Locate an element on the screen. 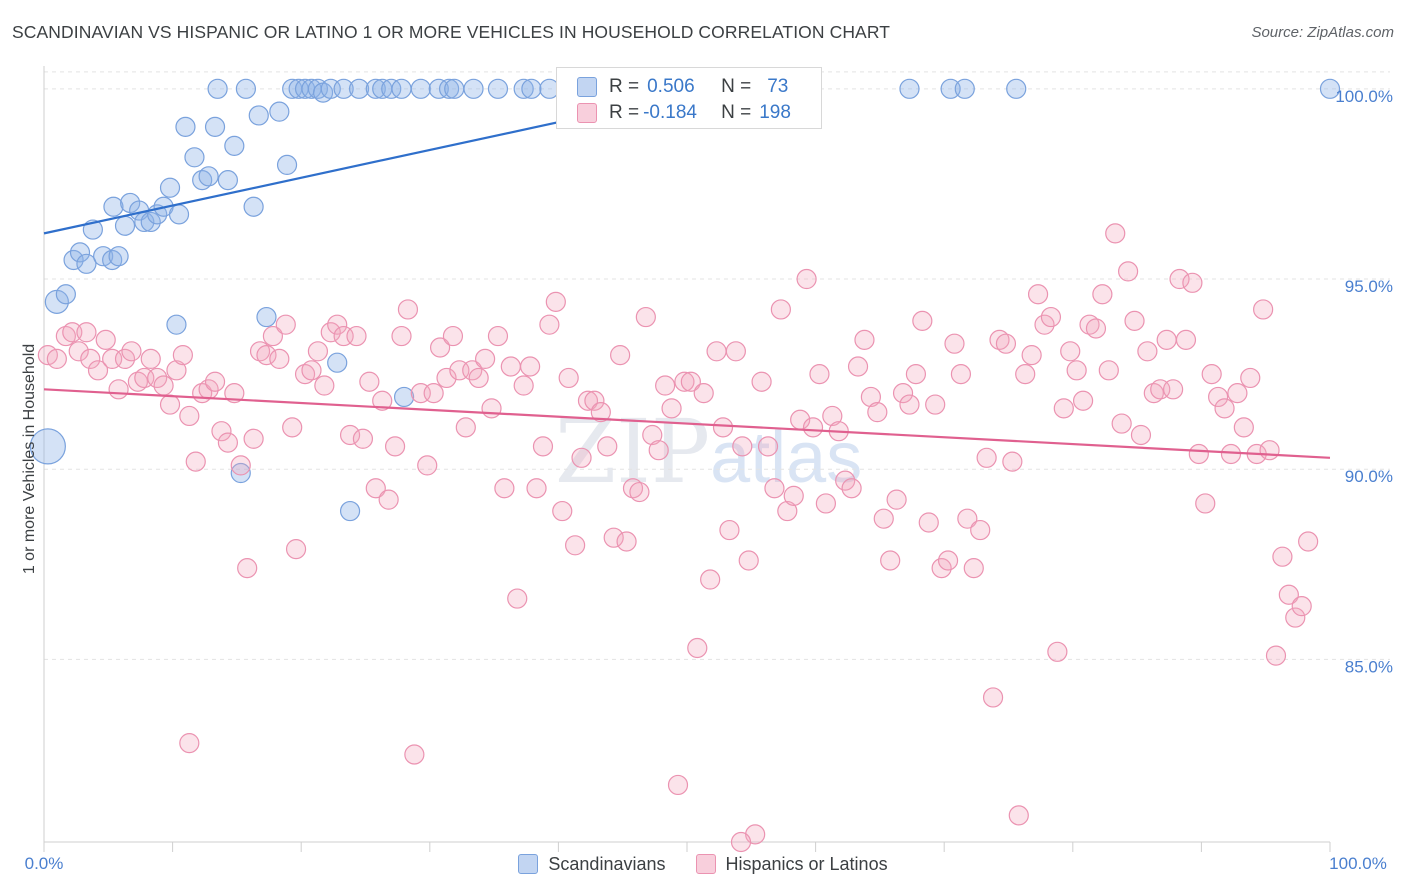 Image resolution: width=1406 pixels, height=892 pixels. stats-legend: R = 0.506 N = 73 R = -0.184 N = 198 is located at coordinates (689, 98).